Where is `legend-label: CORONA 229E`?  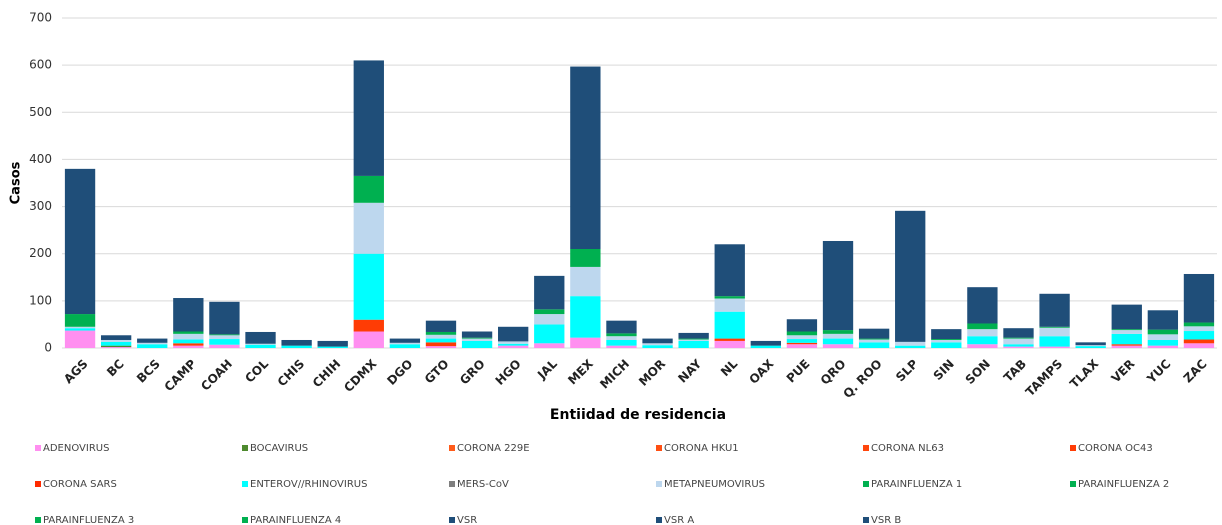
legend-label: CORONA 229E is located at coordinates (493, 448).